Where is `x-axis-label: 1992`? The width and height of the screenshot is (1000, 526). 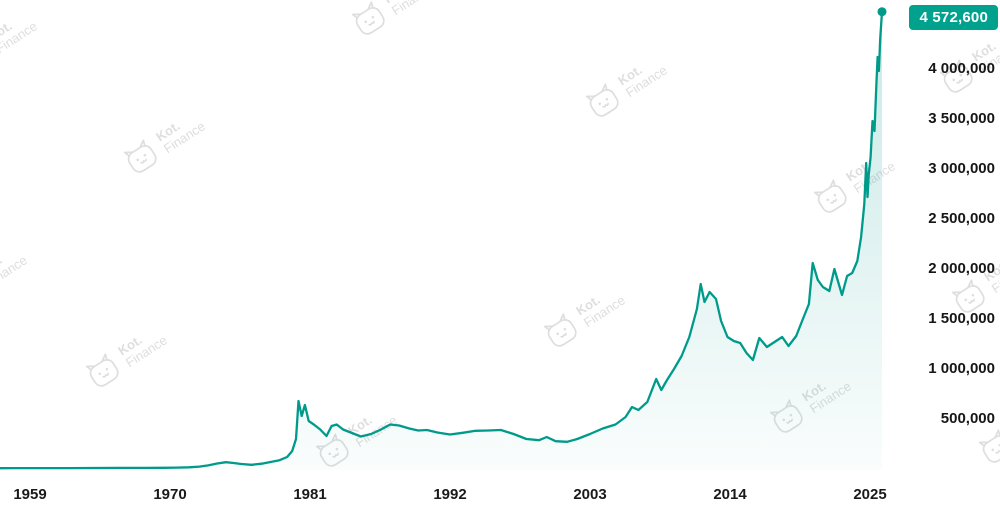 x-axis-label: 1992 is located at coordinates (450, 494).